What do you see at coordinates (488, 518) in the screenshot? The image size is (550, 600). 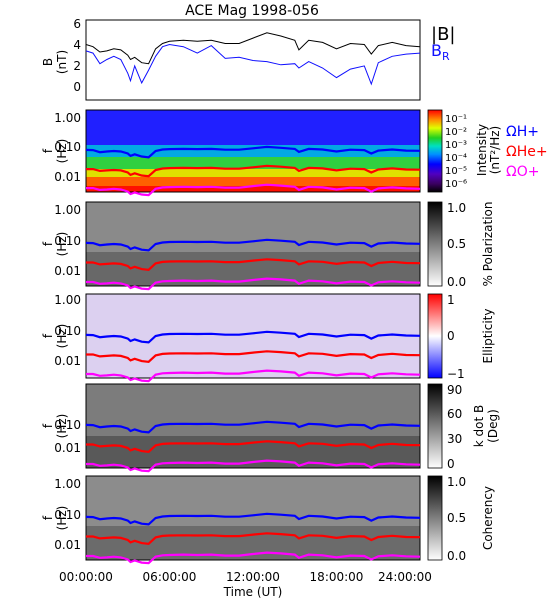 I see `colorbar-coherency-title: Coherency` at bounding box center [488, 518].